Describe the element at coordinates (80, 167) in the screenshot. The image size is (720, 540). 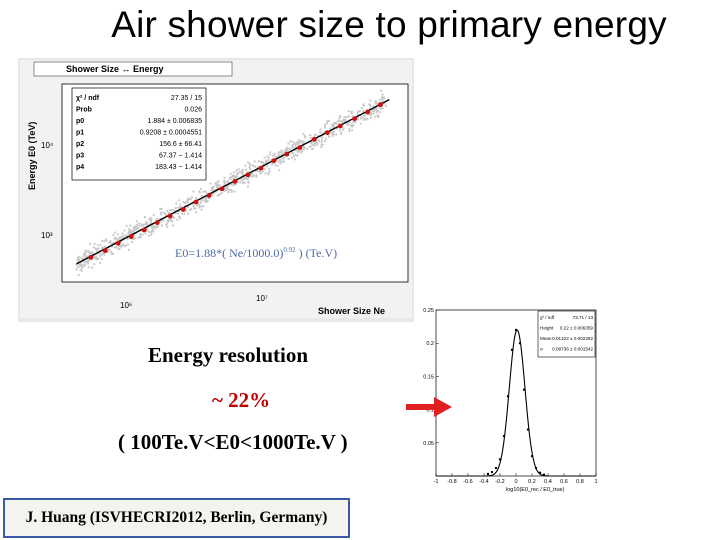
I see `stat-name: p4` at that location.